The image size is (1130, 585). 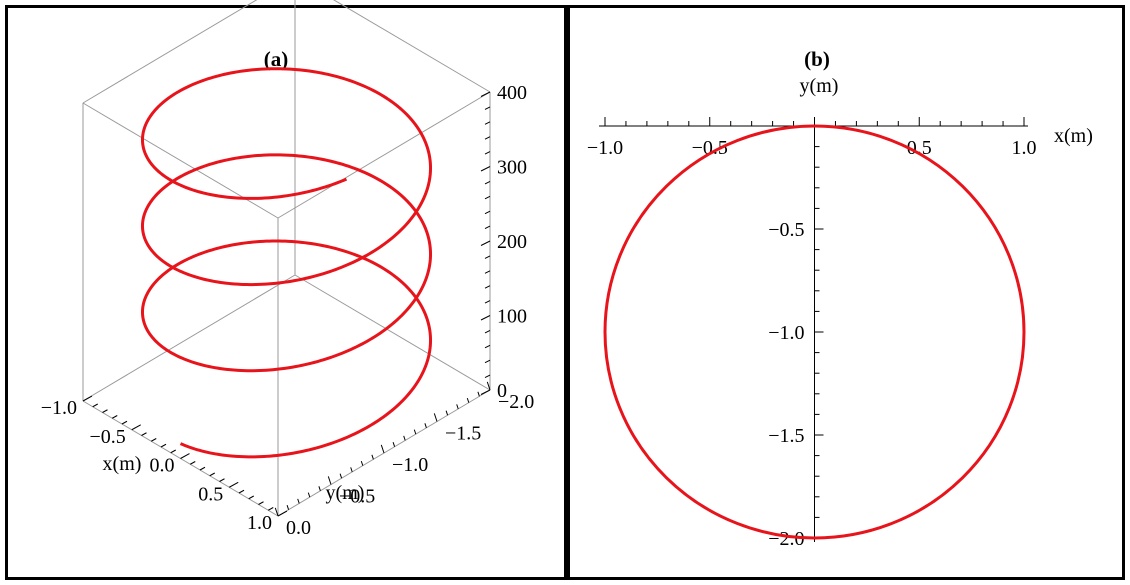 I want to click on z-tick-label: 0, so click(x=502, y=391).